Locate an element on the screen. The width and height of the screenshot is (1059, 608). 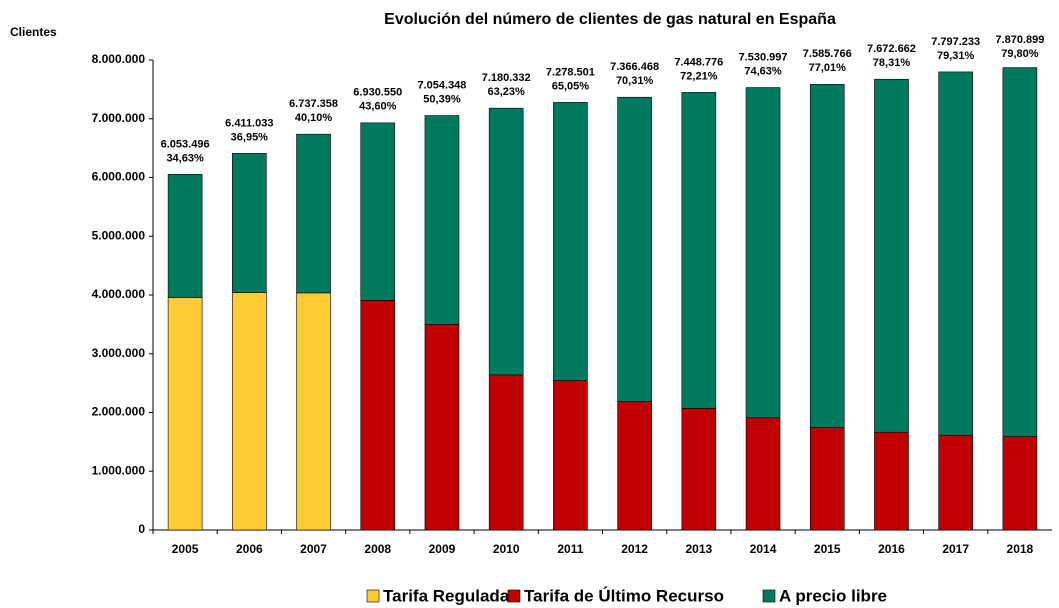
x-tick-label: 2009 is located at coordinates (442, 549).